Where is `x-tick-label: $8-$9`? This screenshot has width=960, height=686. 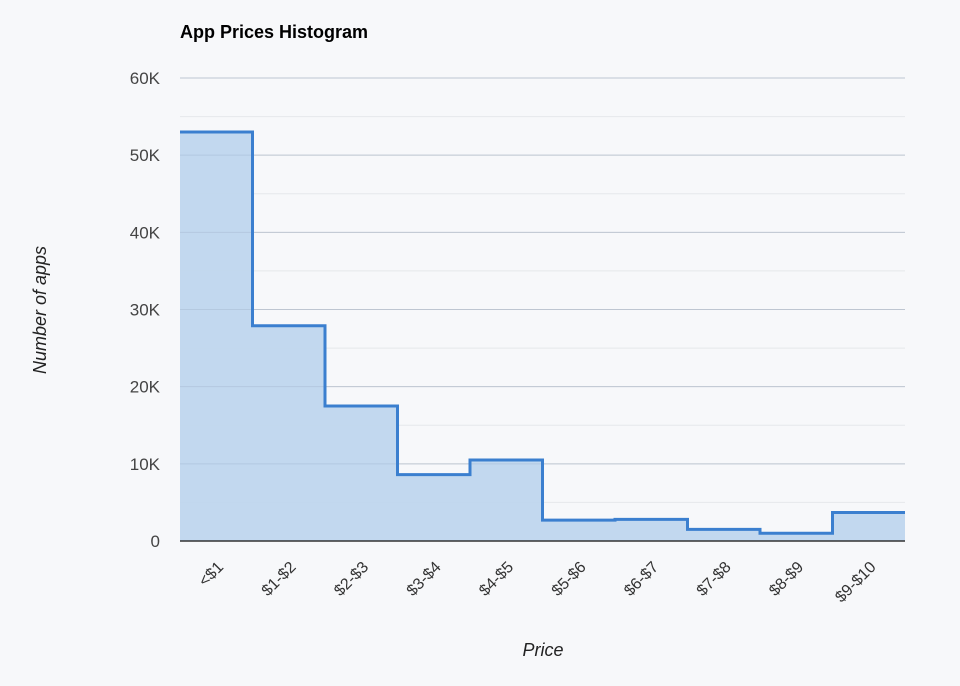 x-tick-label: $8-$9 is located at coordinates (786, 579).